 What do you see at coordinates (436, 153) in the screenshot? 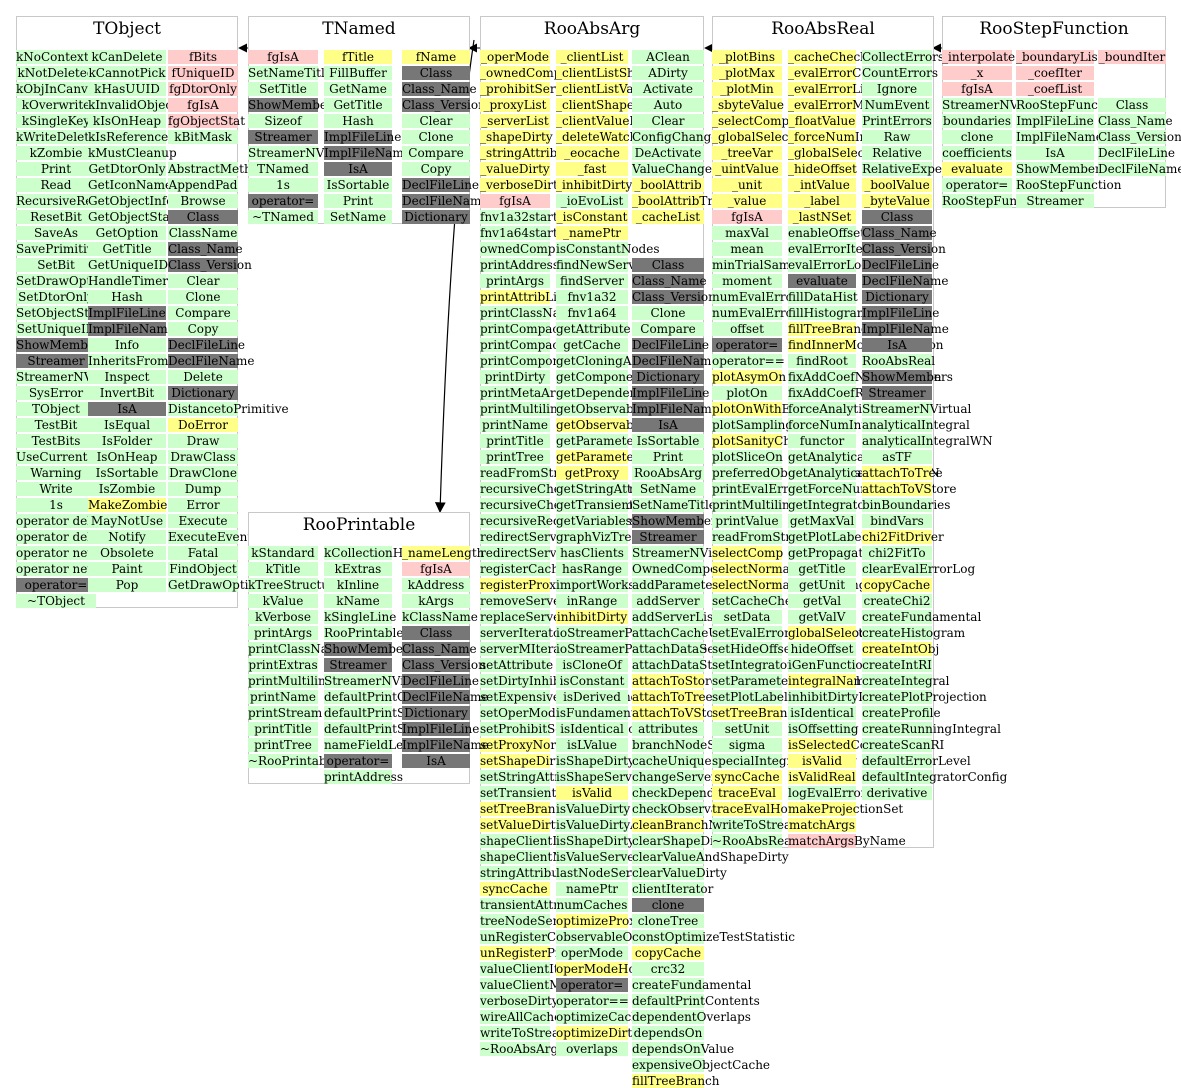
I see `member-tnamed-2-6: Compare` at bounding box center [436, 153].